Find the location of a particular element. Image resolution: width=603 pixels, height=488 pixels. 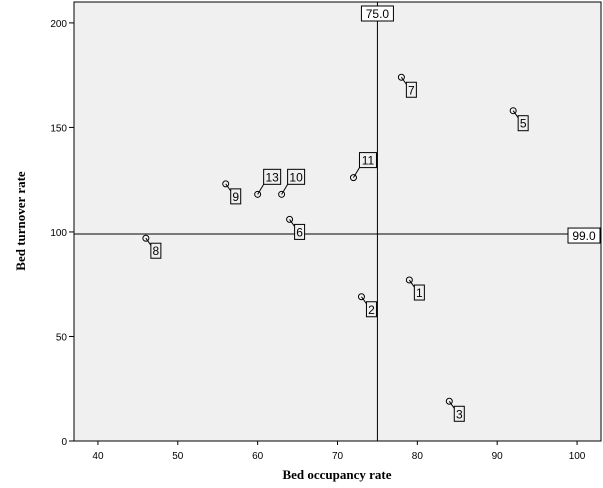

point-label: 6 is located at coordinates (299, 232).